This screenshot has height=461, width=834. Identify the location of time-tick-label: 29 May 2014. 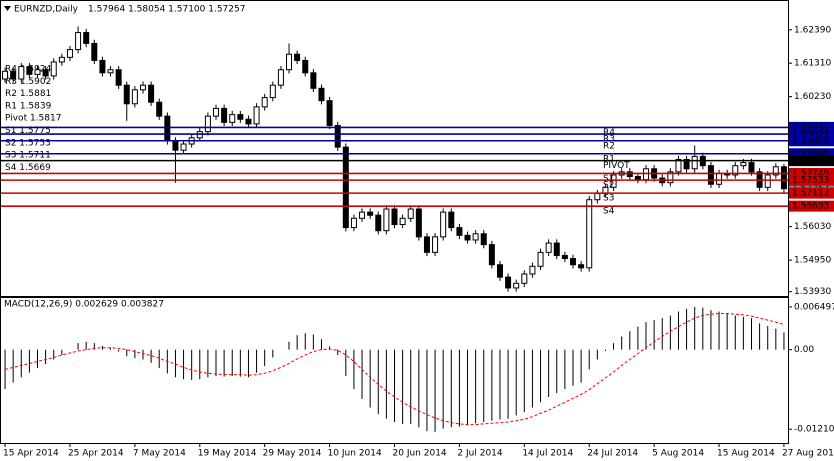
(292, 454).